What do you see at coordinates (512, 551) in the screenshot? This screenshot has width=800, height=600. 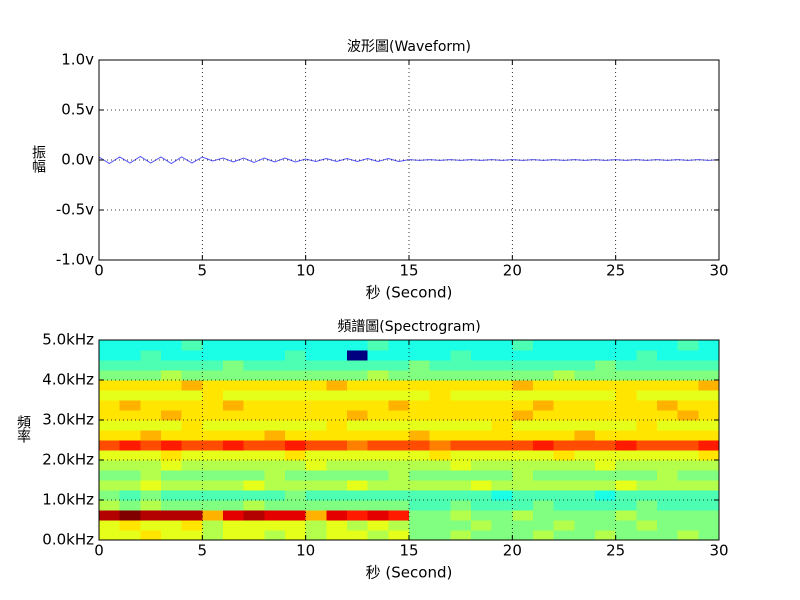 I see `x-tick-label: 20` at bounding box center [512, 551].